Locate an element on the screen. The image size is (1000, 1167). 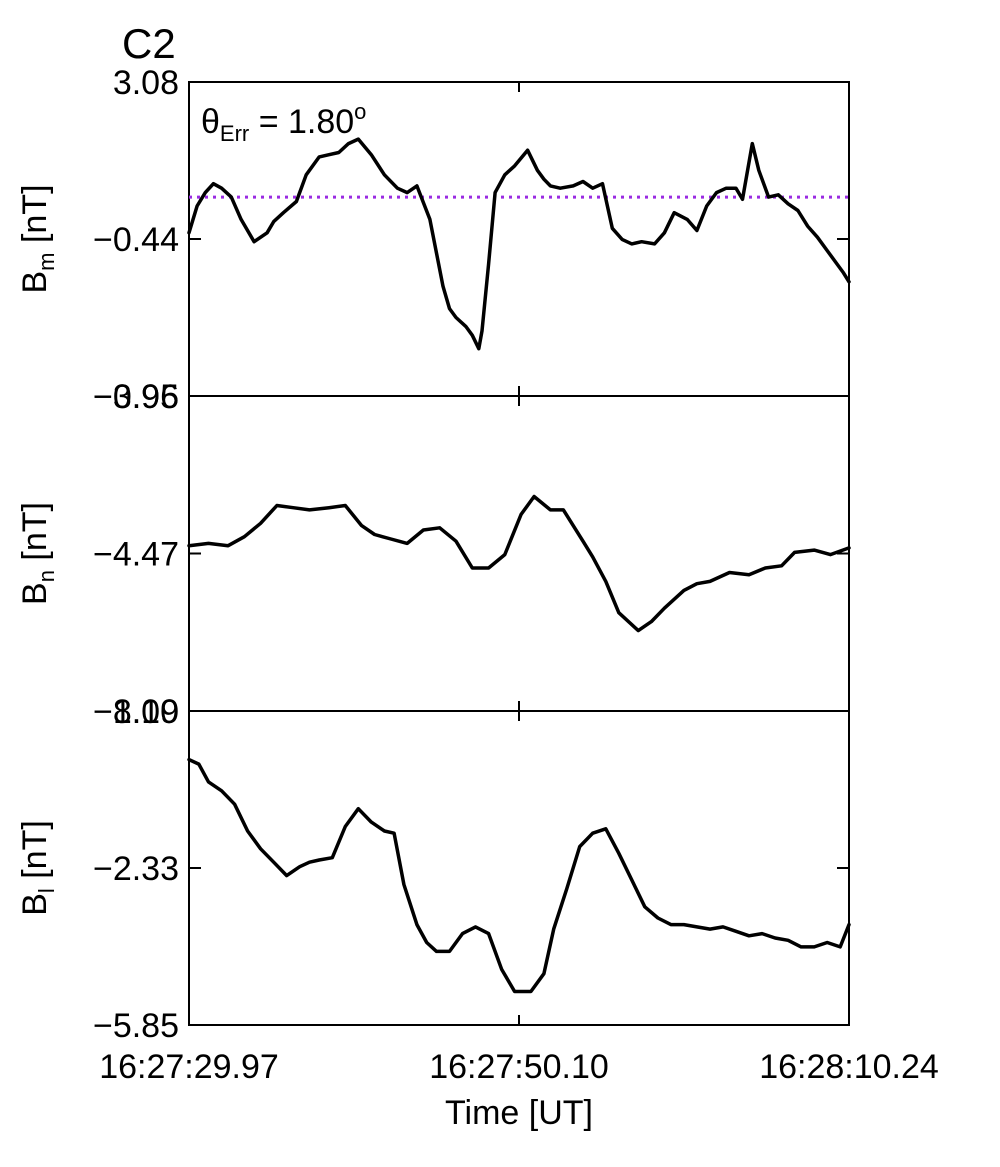
bl-y-axis-label: Bl [nT] is located at coordinates (37, 868).